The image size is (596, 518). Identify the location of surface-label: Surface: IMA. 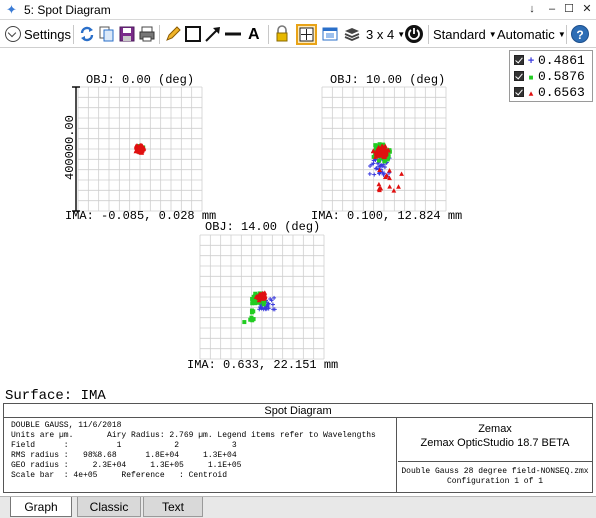
(55, 396).